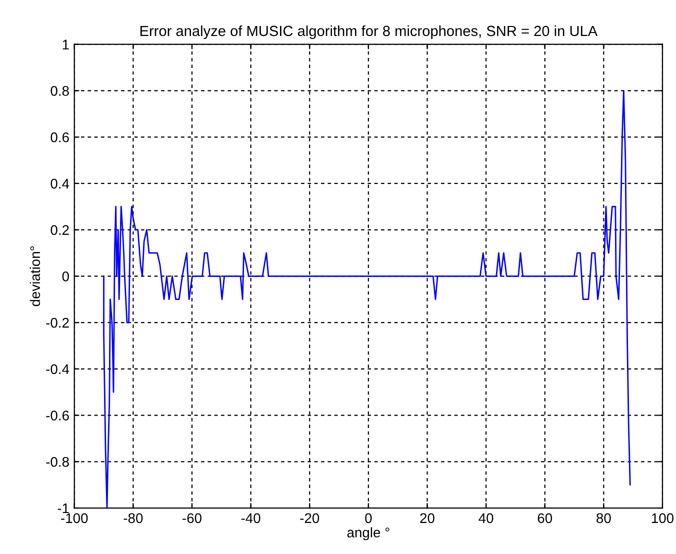 This screenshot has width=676, height=554. Describe the element at coordinates (35, 276) in the screenshot. I see `y-axis-title: deviation°` at that location.